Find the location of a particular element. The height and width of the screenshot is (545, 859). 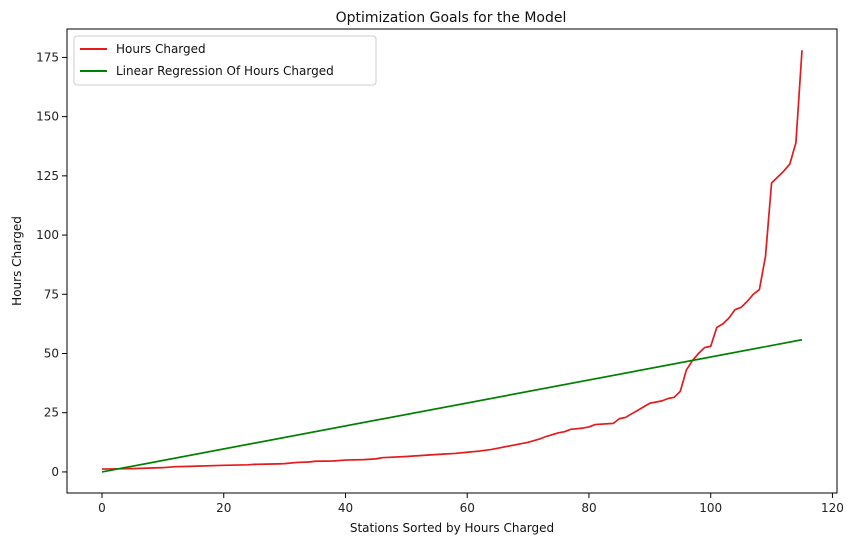

y-tick-label: 100 is located at coordinates (47, 235).